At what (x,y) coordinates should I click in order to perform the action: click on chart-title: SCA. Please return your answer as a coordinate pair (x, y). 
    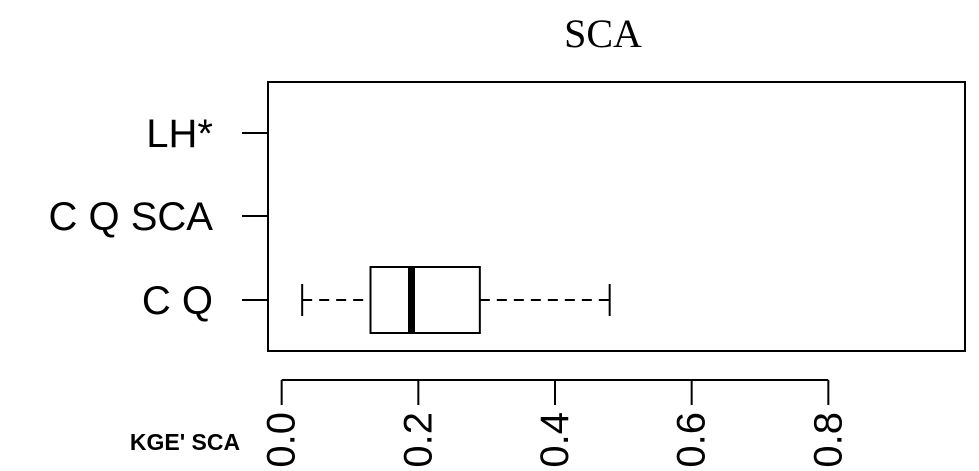
    Looking at the image, I should click on (603, 33).